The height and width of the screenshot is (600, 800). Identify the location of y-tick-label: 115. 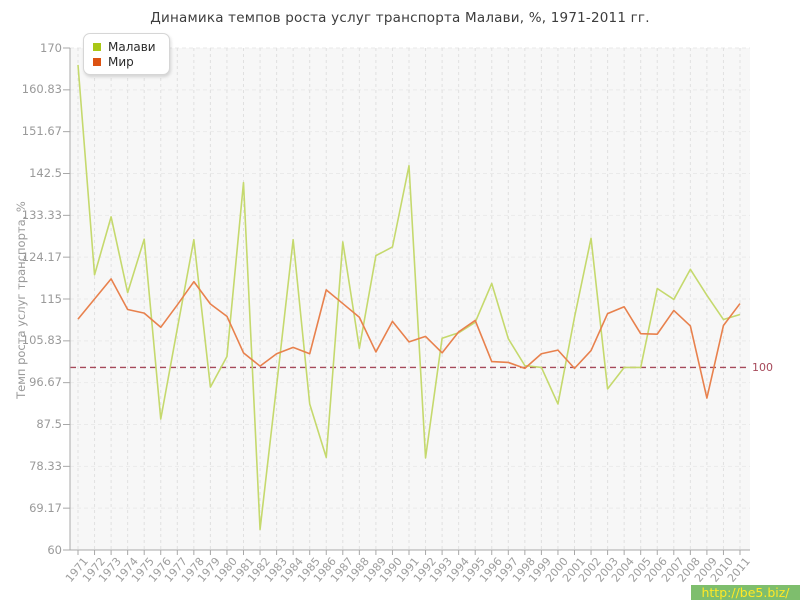
(51, 298).